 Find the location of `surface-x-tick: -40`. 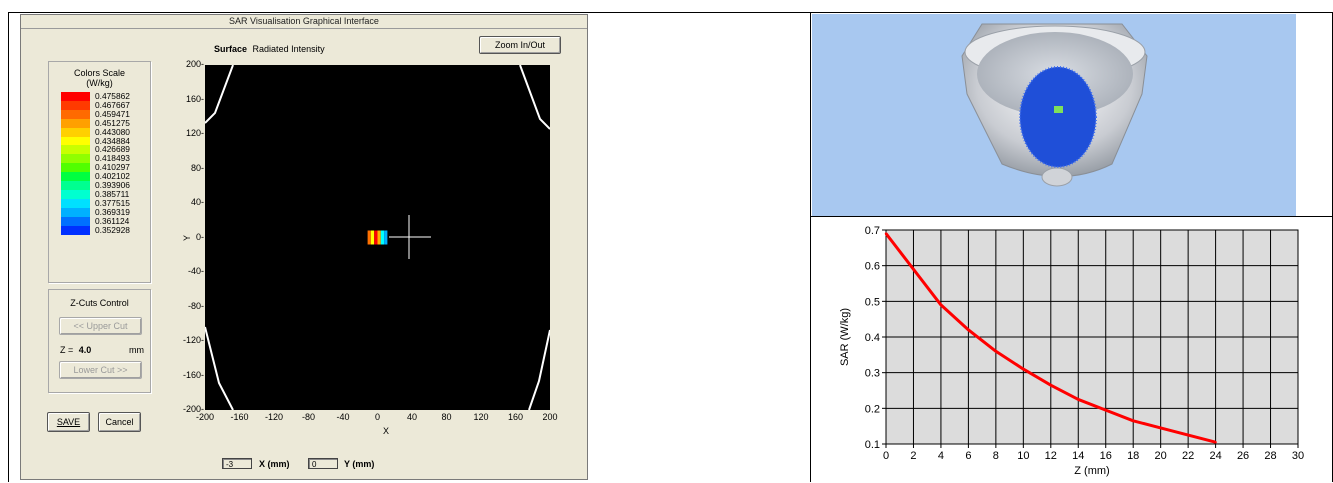

surface-x-tick: -40 is located at coordinates (343, 417).